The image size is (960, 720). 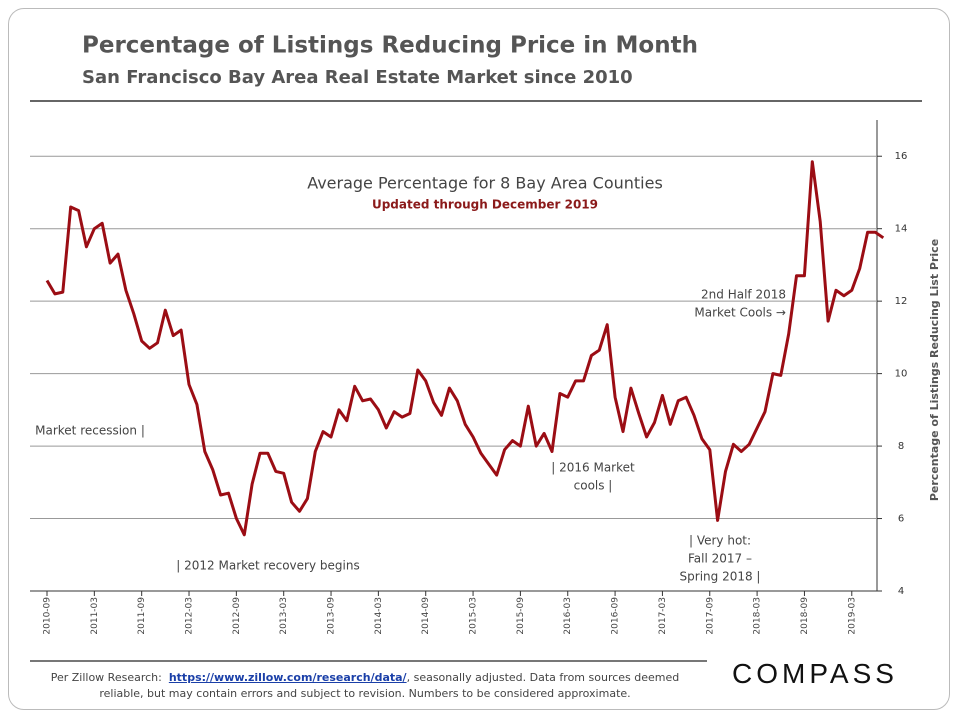 I want to click on footer-prefix: Per Zillow Research:, so click(x=106, y=677).